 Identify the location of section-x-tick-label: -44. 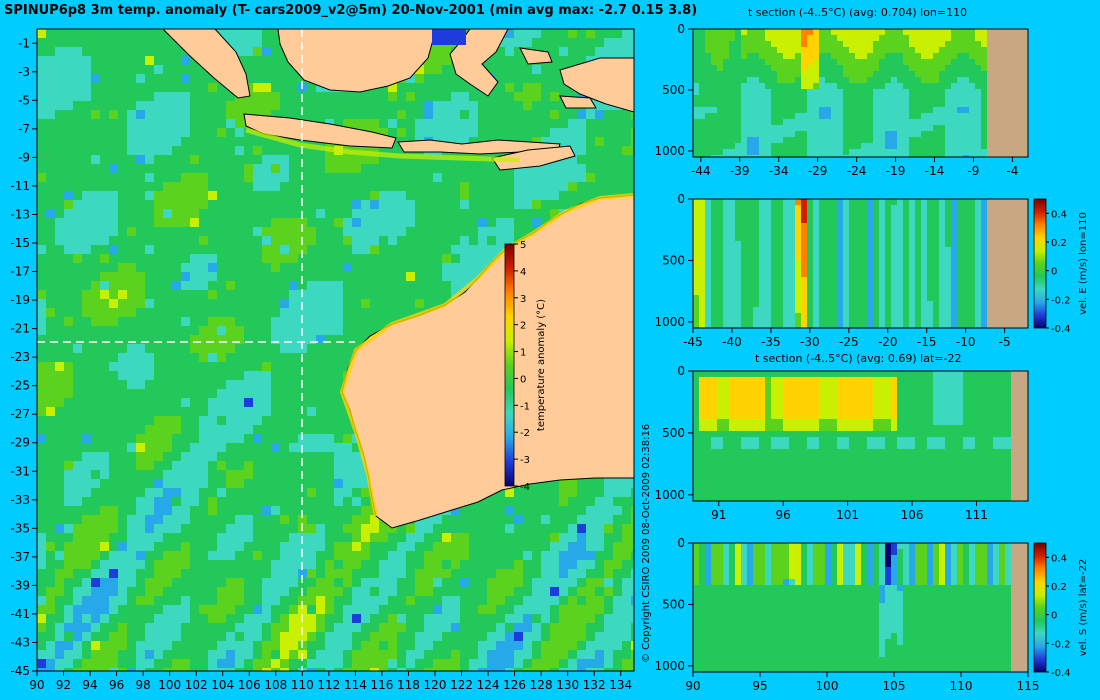
(701, 171).